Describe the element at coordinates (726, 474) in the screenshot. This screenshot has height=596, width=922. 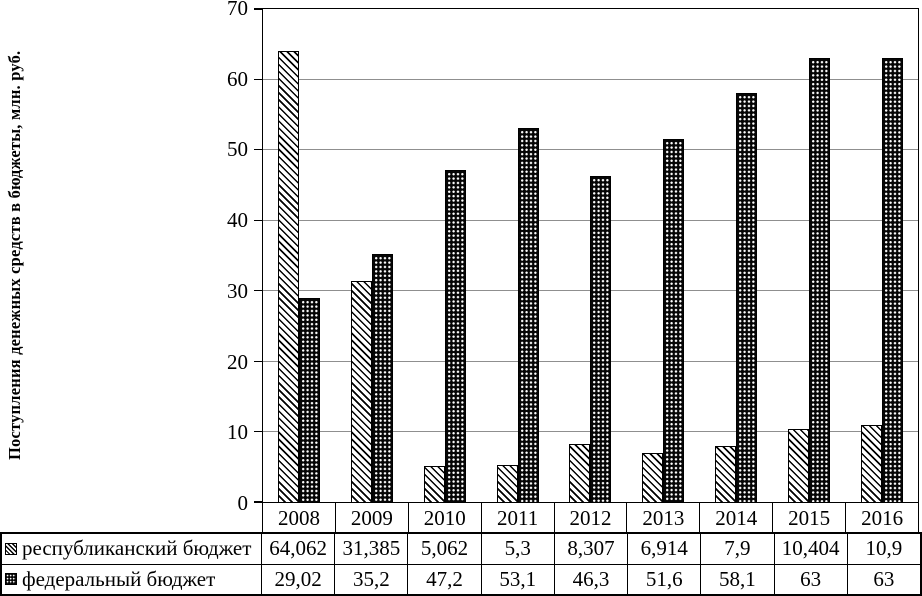
I see `bar-республиканский-2014` at that location.